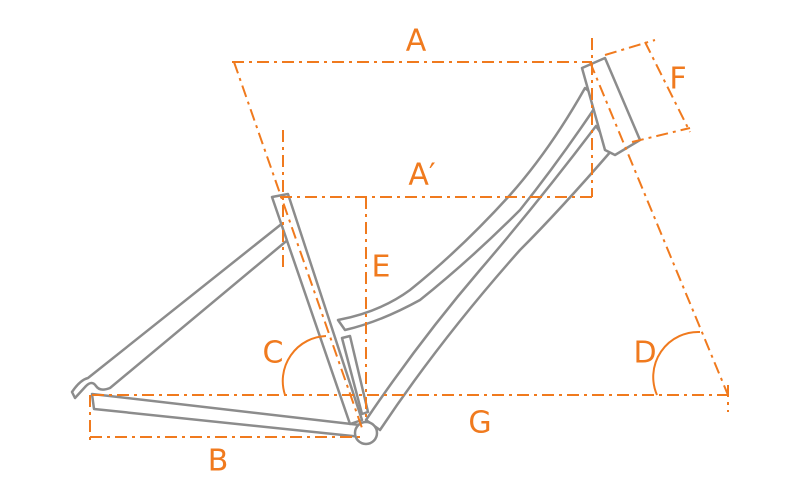 The image size is (800, 500). I want to click on chain-stay, so click(227, 415).